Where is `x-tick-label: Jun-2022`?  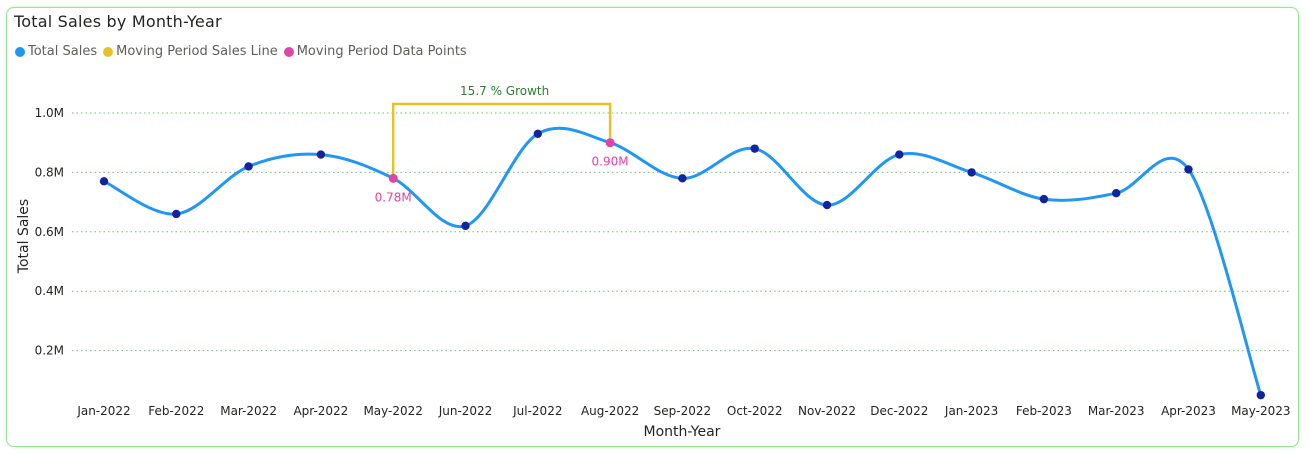 x-tick-label: Jun-2022 is located at coordinates (465, 411).